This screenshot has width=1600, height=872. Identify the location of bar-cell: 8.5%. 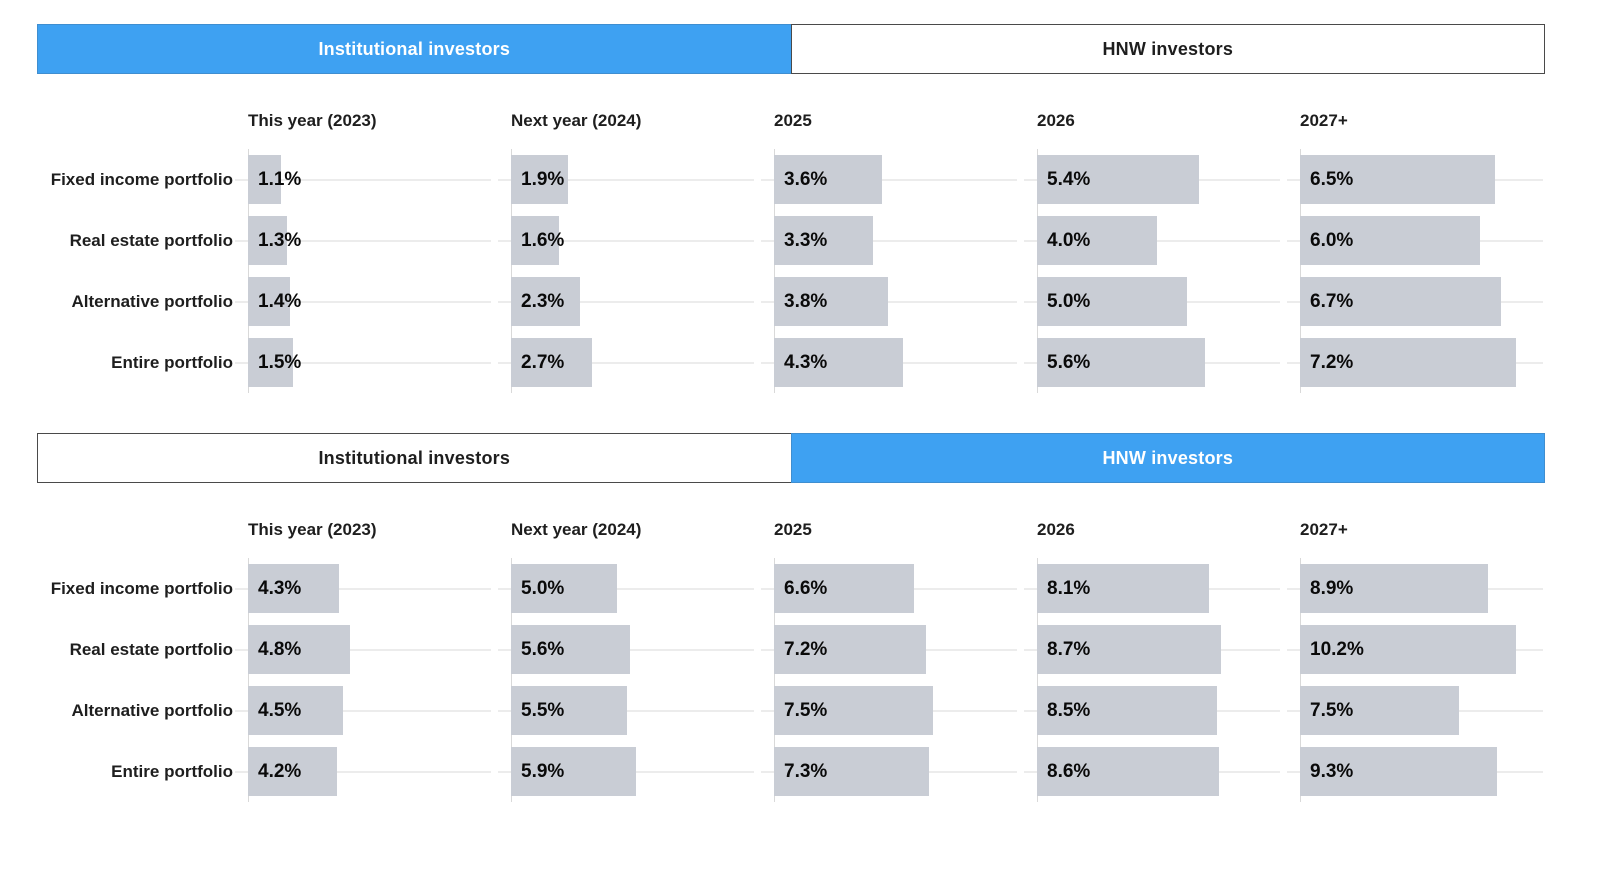
(1162, 710).